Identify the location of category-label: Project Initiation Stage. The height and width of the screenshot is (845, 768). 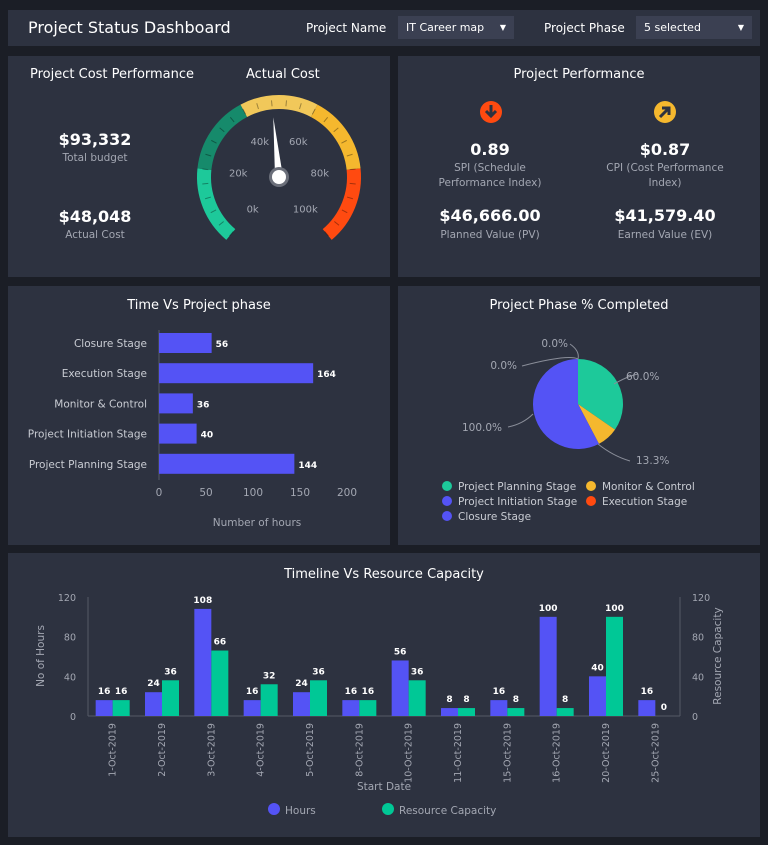
(87, 435).